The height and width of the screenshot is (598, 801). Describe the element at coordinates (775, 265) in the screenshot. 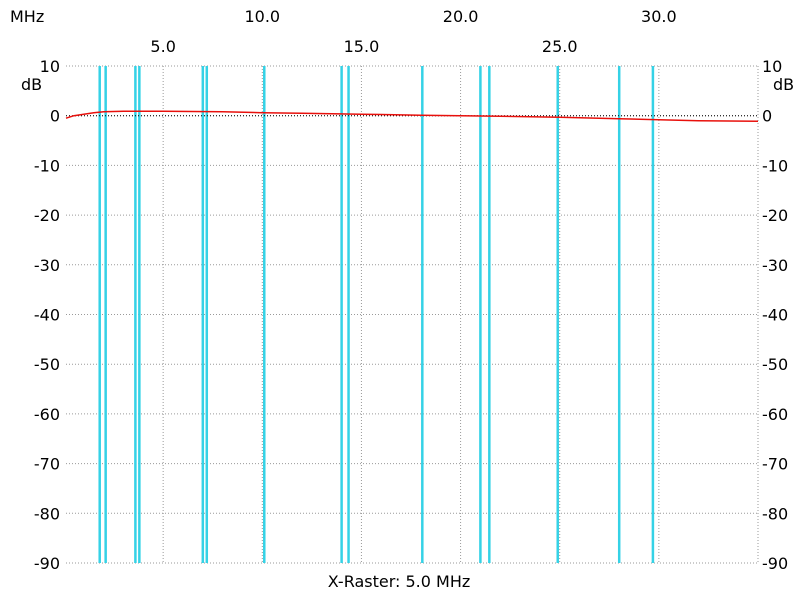

I see `y-tick-label-right: -30` at that location.